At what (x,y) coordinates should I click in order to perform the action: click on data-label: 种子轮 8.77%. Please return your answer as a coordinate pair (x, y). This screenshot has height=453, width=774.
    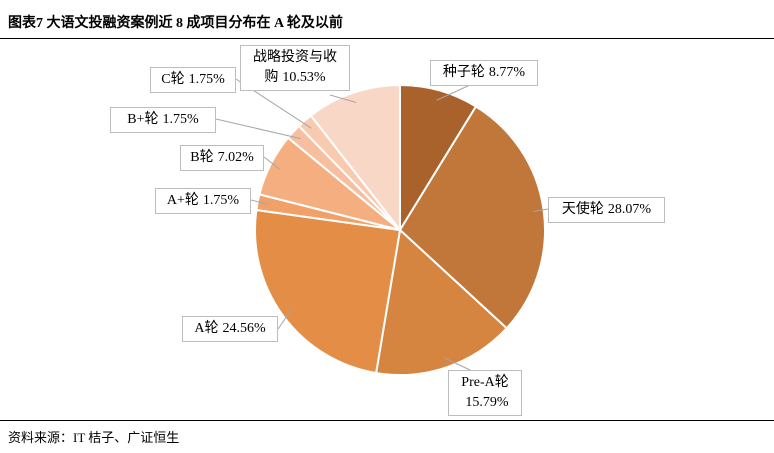
    Looking at the image, I should click on (484, 73).